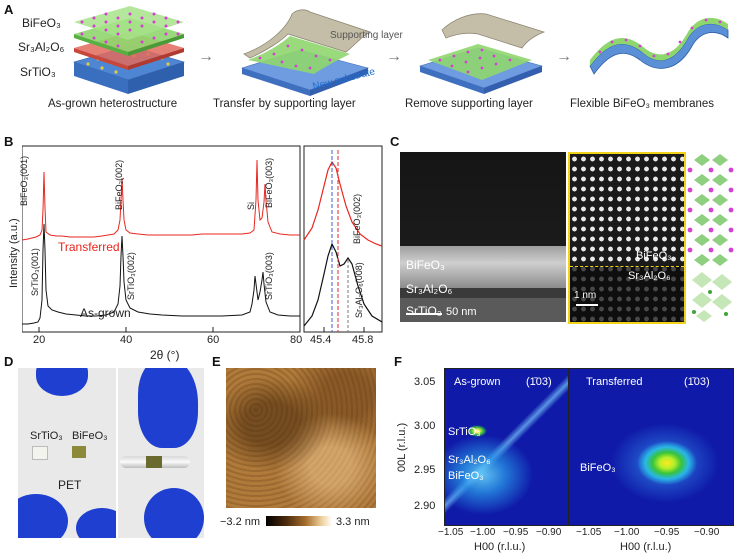  I want to click on rsm-asgrown-map, so click(506, 447).